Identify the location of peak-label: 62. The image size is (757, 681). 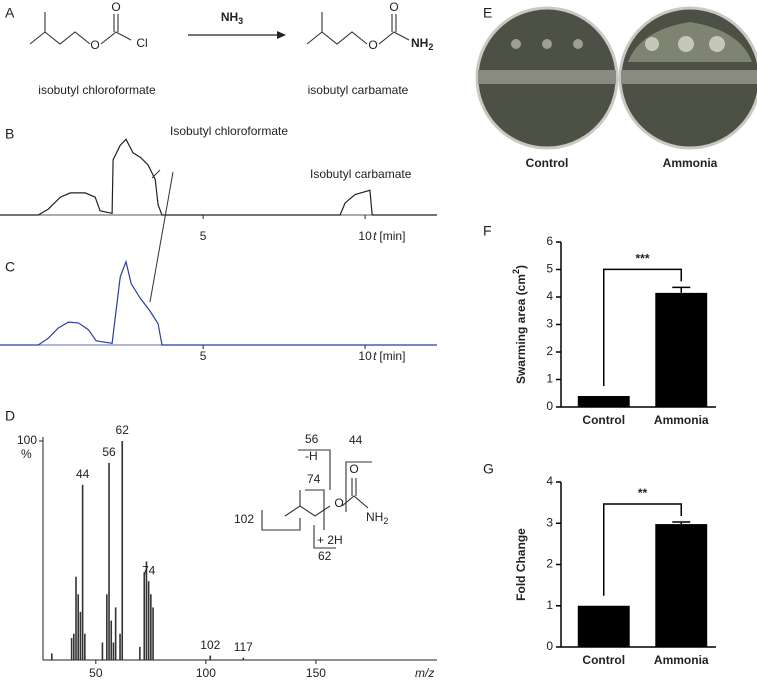
(123, 430).